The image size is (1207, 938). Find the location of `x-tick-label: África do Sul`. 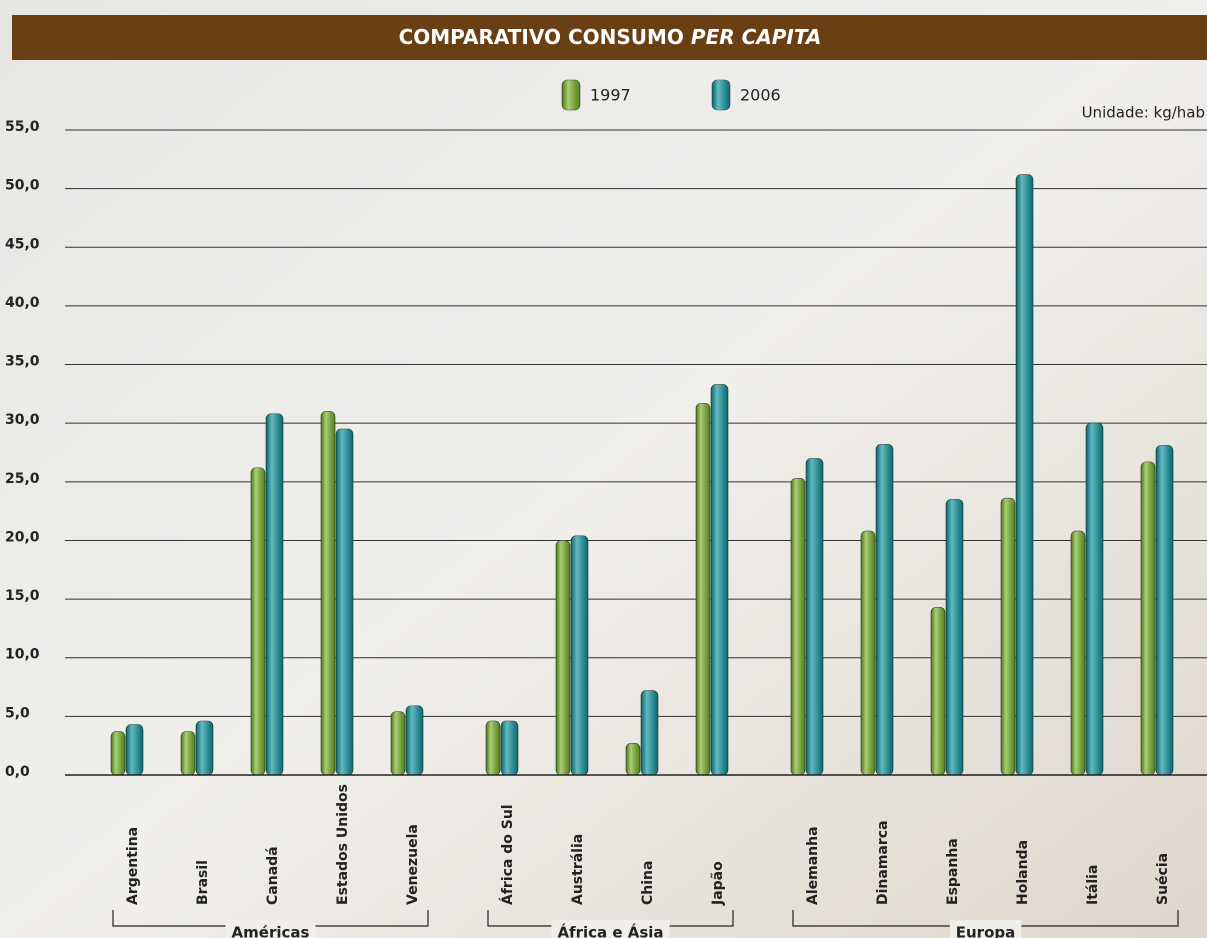

x-tick-label: África do Sul is located at coordinates (507, 854).